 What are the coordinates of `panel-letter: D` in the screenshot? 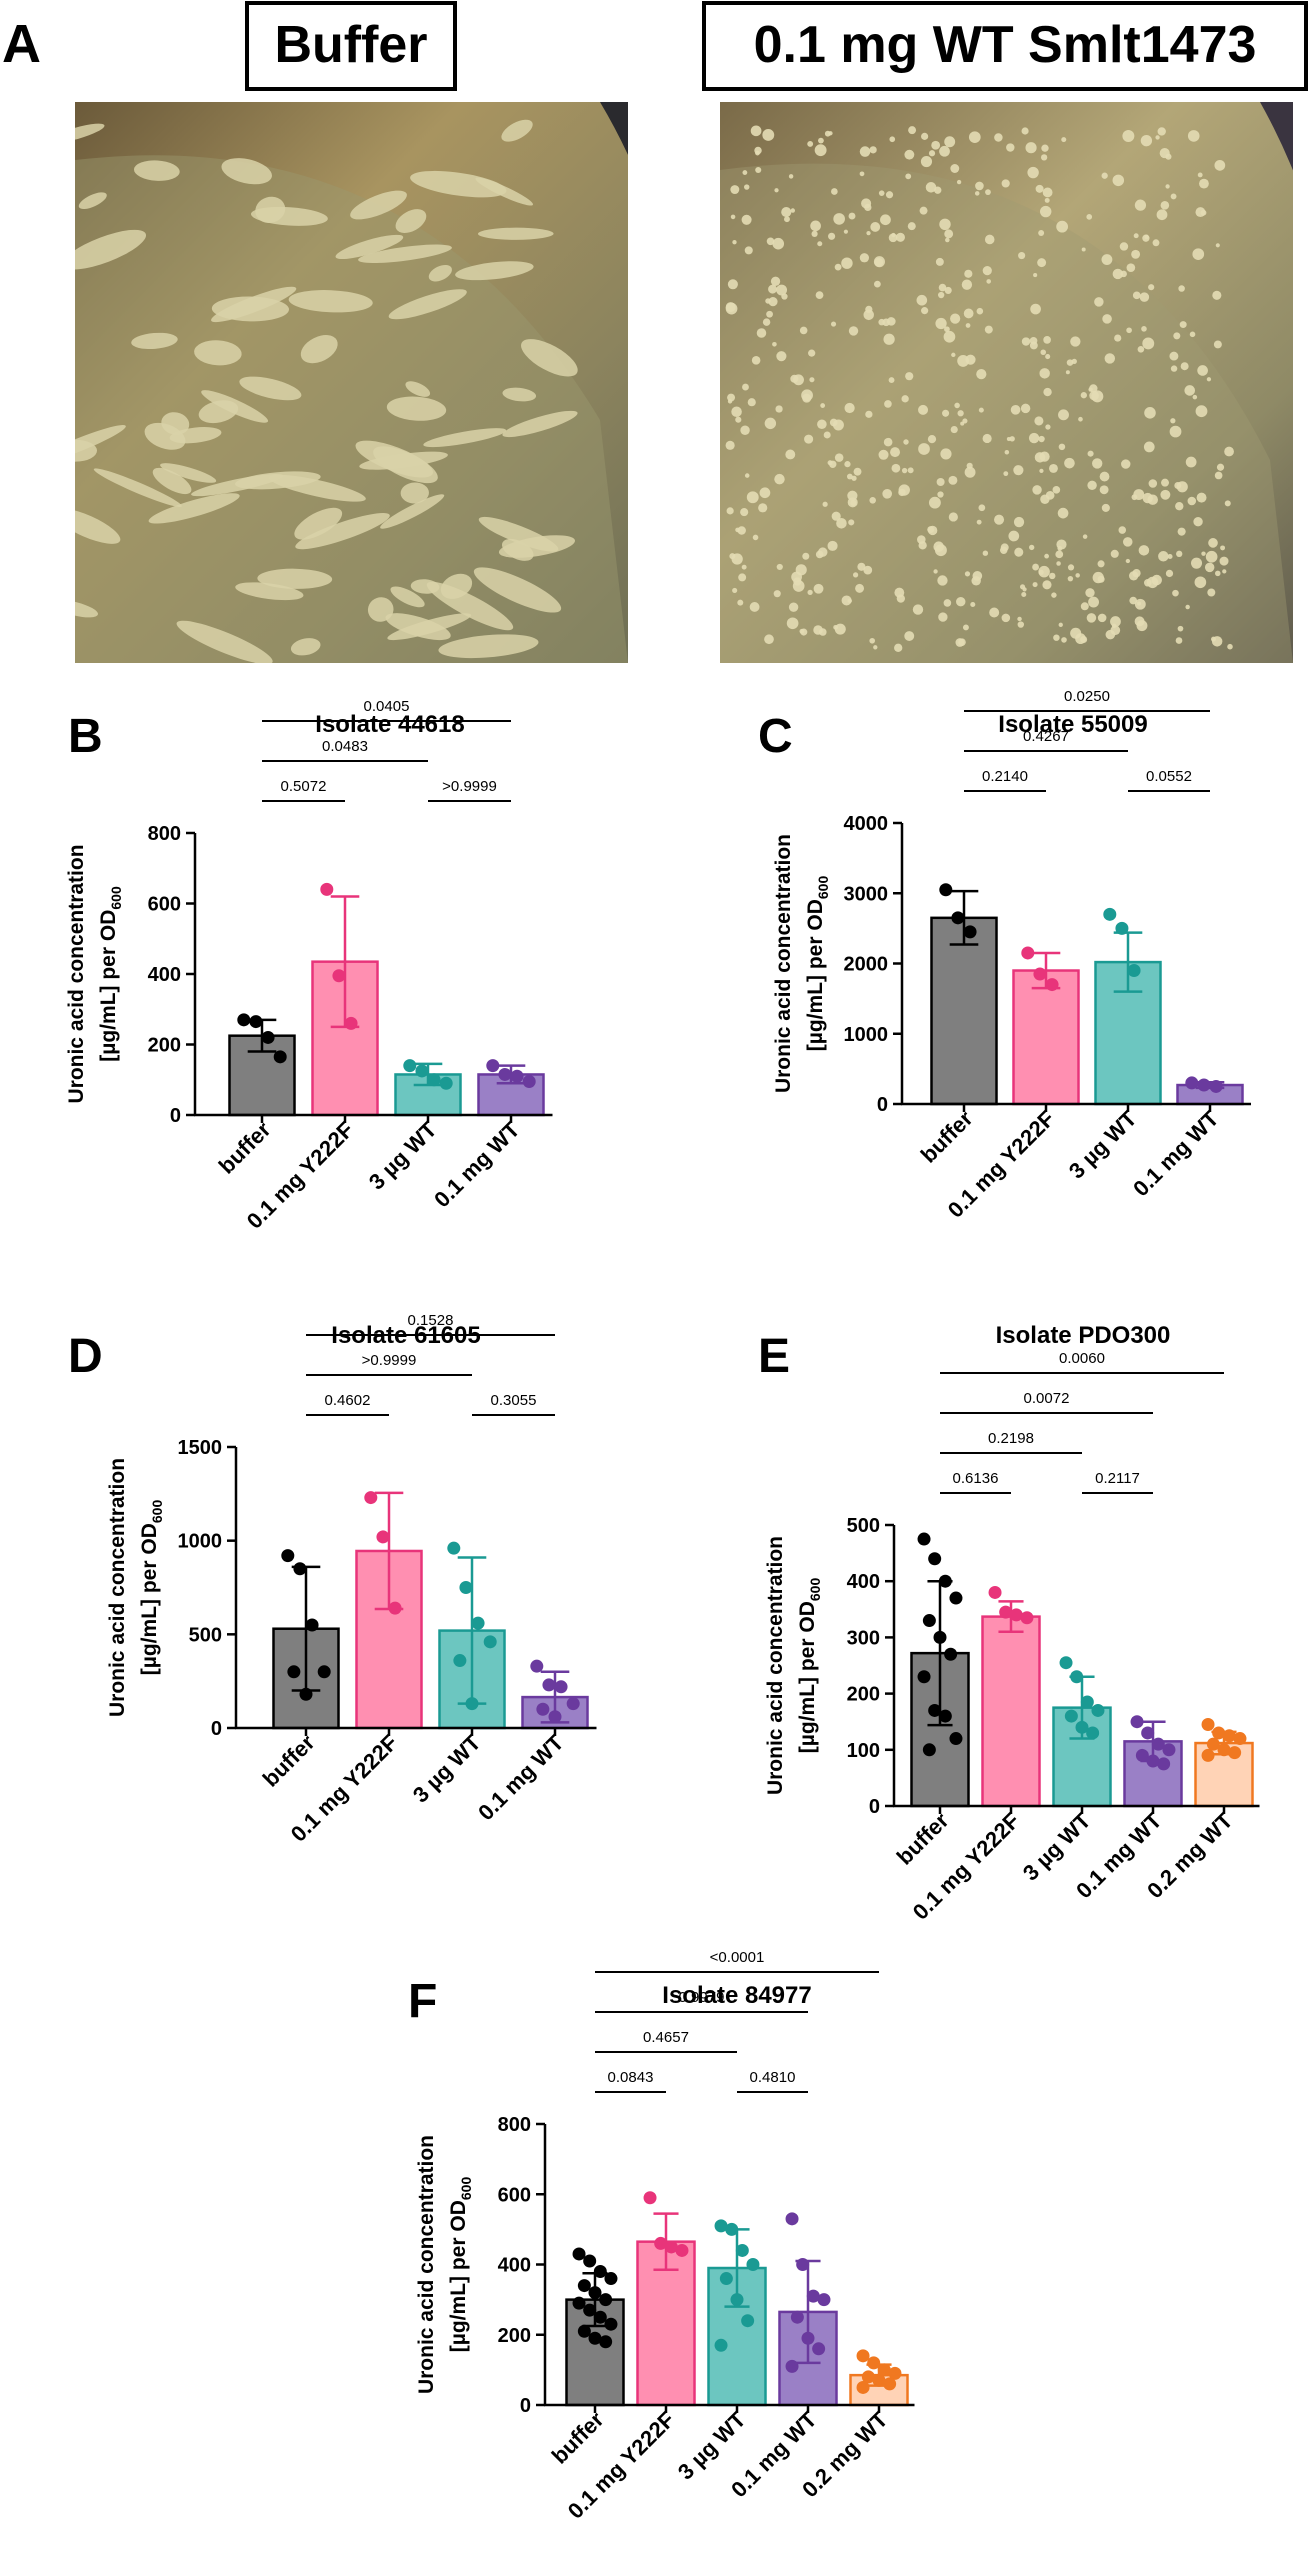 It's located at (85, 1356).